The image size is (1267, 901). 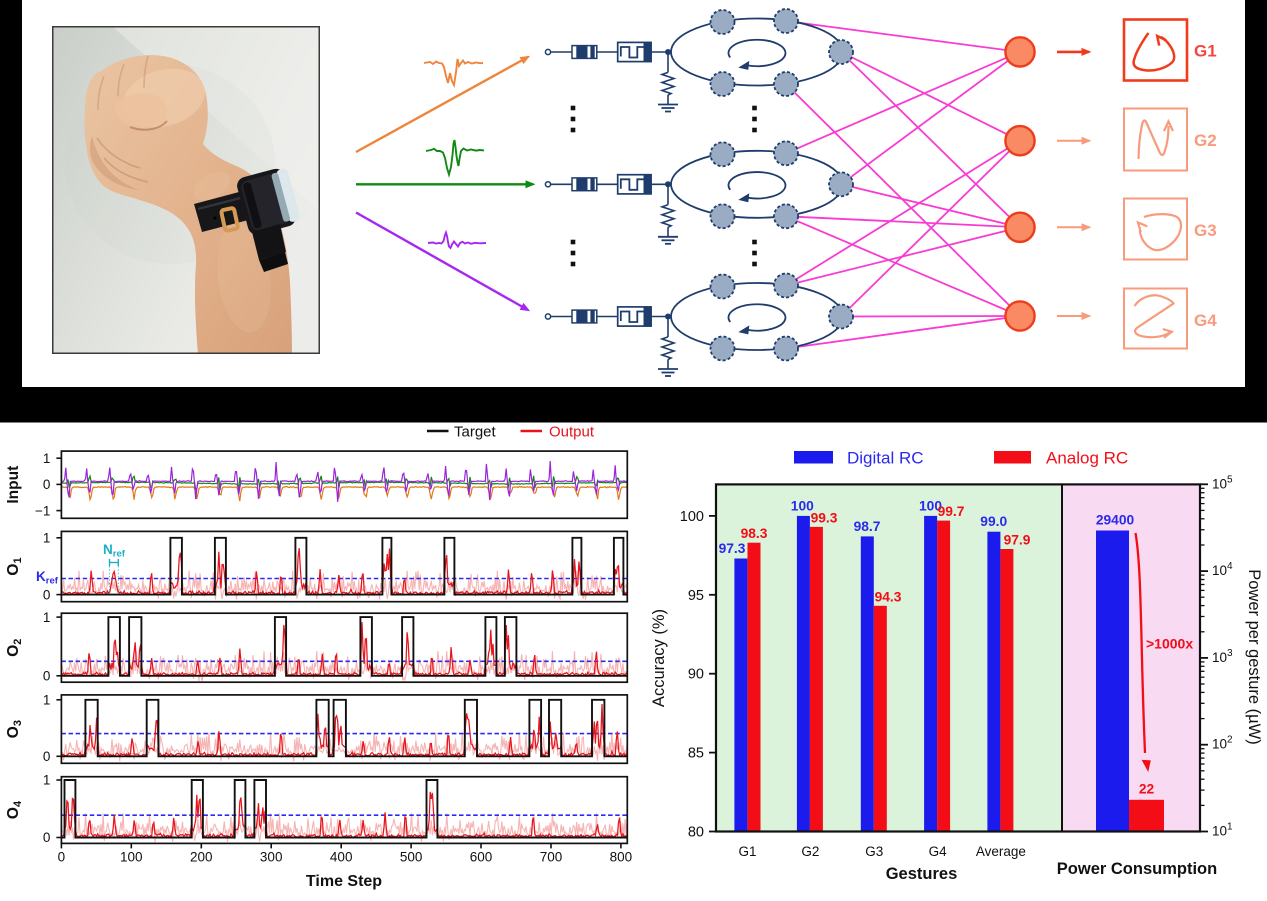 What do you see at coordinates (696, 754) in the screenshot?
I see `svg-text: 85` at bounding box center [696, 754].